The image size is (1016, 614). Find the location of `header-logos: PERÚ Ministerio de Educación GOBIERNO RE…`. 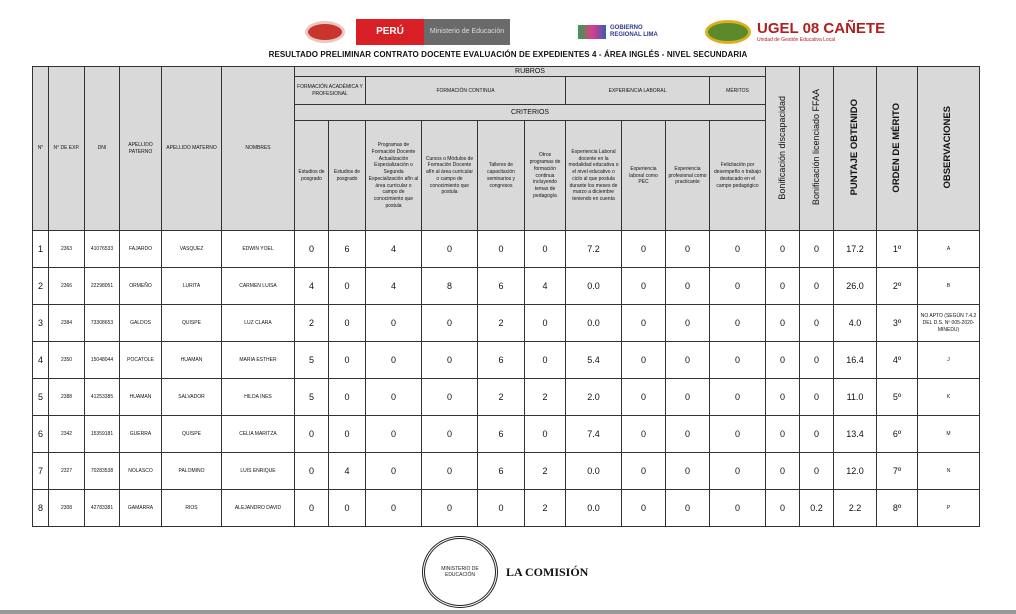

header-logos: PERÚ Ministerio de Educación GOBIERNO RE… is located at coordinates (508, 32).